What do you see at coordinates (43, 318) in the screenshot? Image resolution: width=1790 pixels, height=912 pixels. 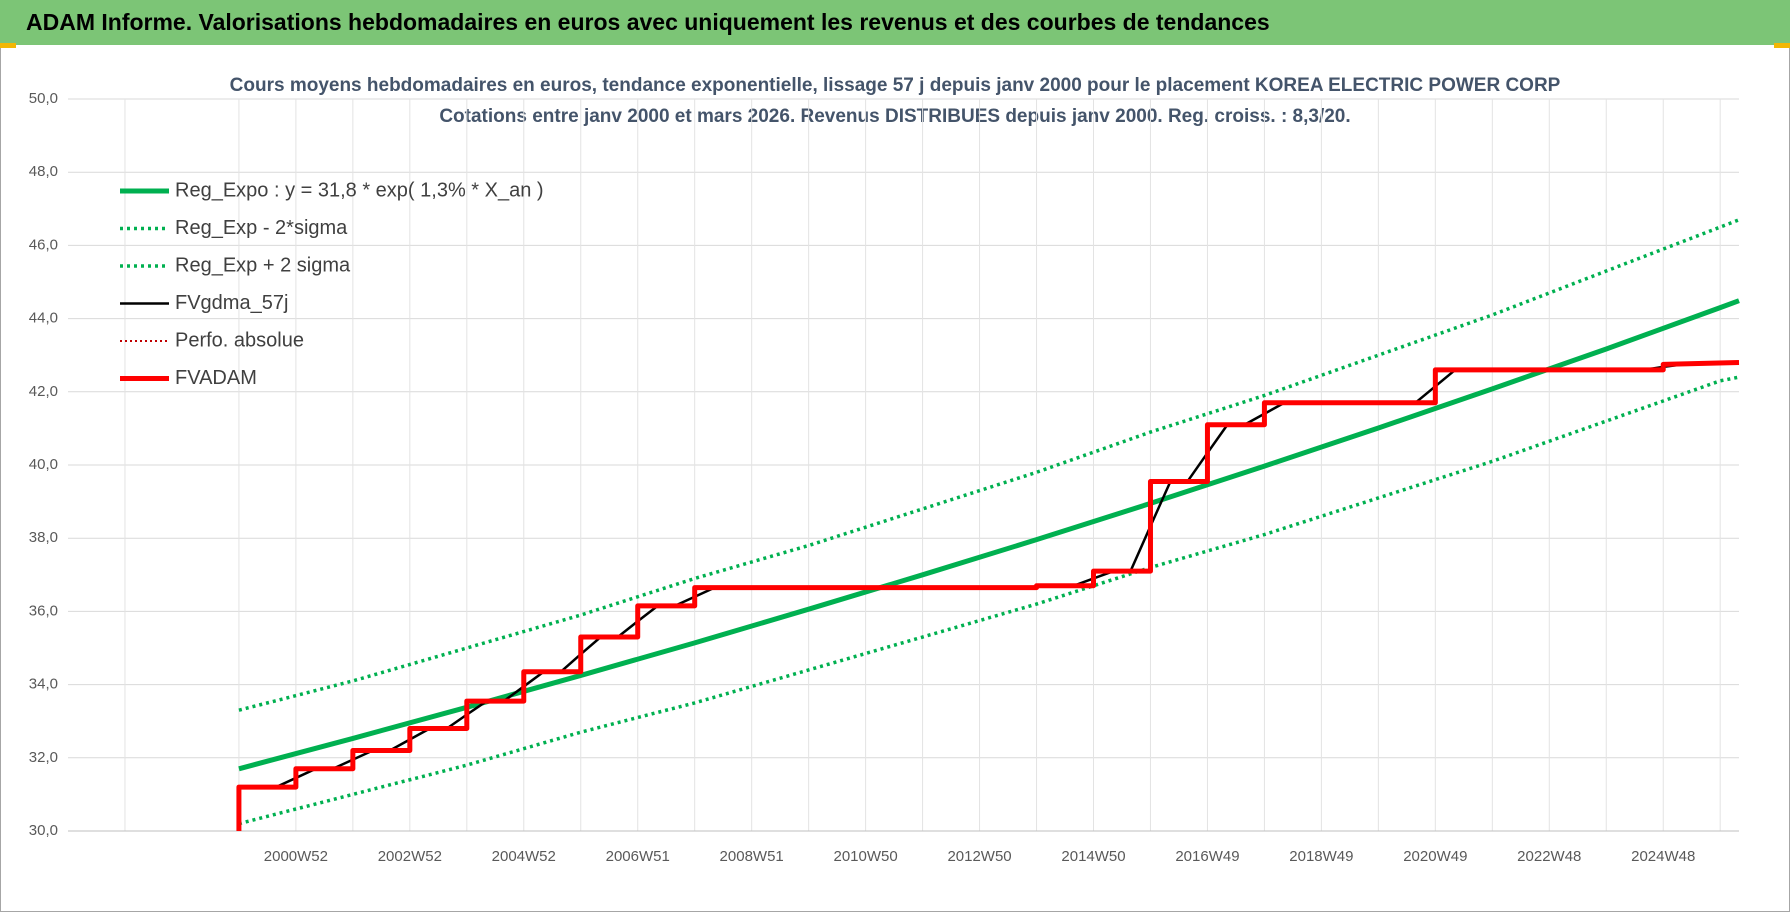 I see `y-tick-label: 44,0` at bounding box center [43, 318].